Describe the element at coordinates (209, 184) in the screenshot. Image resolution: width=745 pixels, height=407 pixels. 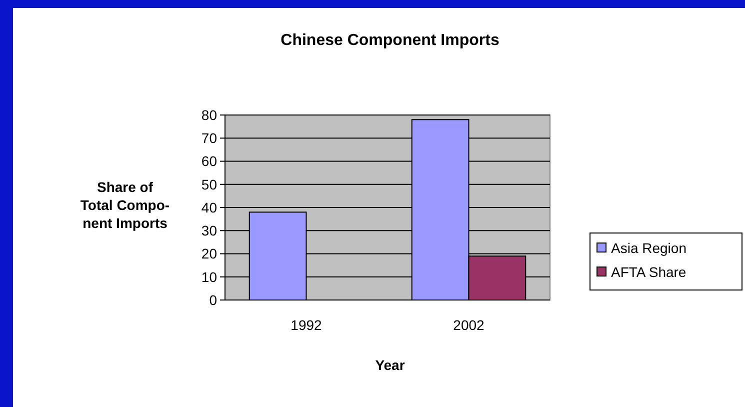
I see `y-tick-label: 50` at that location.